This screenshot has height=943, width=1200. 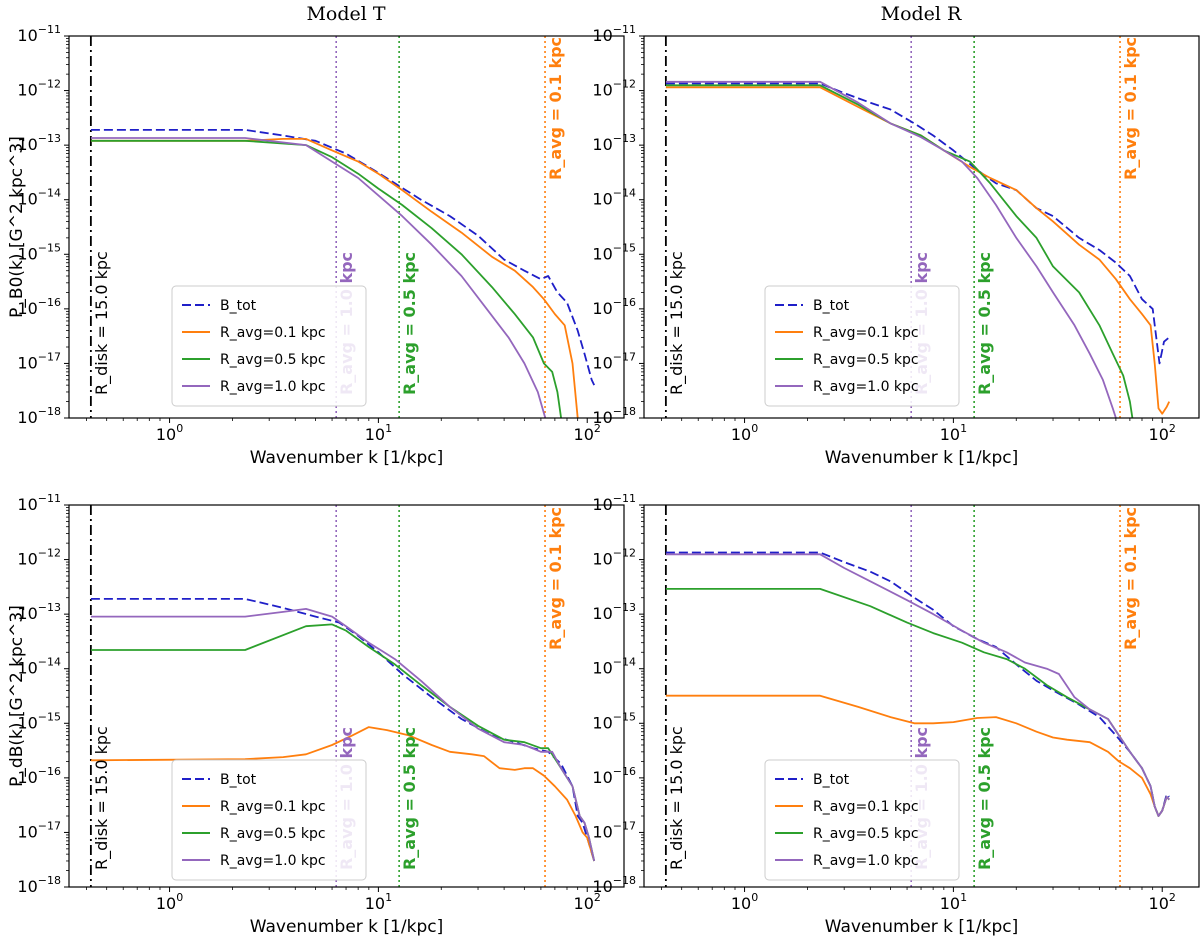 I want to click on y-axis-label: P_dB(k) [G^2 kpc^3], so click(x=17, y=696).